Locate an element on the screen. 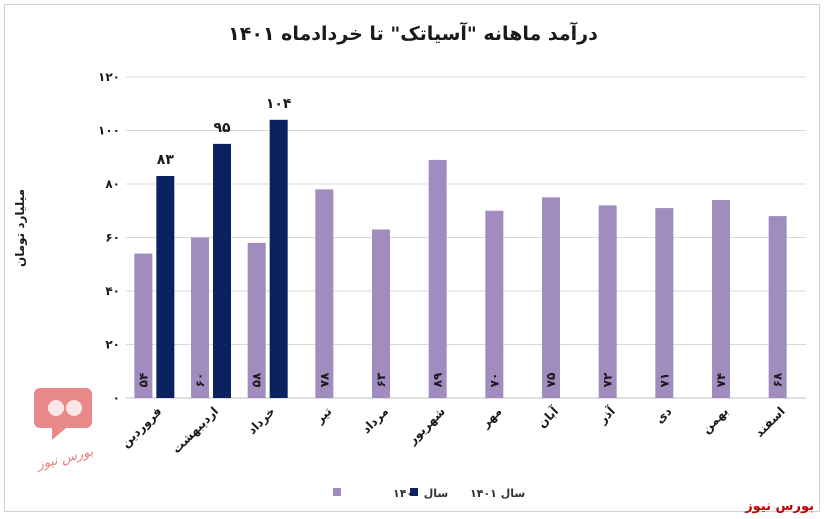 The width and height of the screenshot is (826, 519). data-label-1400: ۷۴ is located at coordinates (721, 380).